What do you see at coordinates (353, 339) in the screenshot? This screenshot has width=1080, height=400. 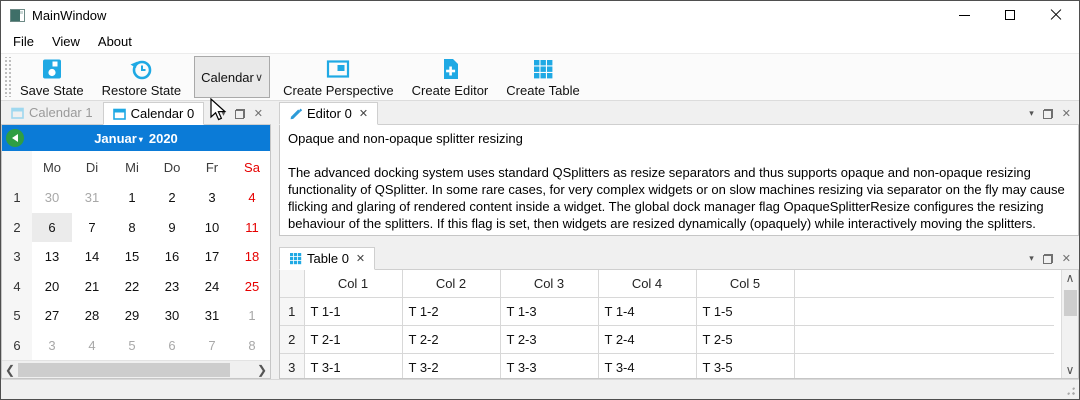 I see `table-cell: T 2-1` at bounding box center [353, 339].